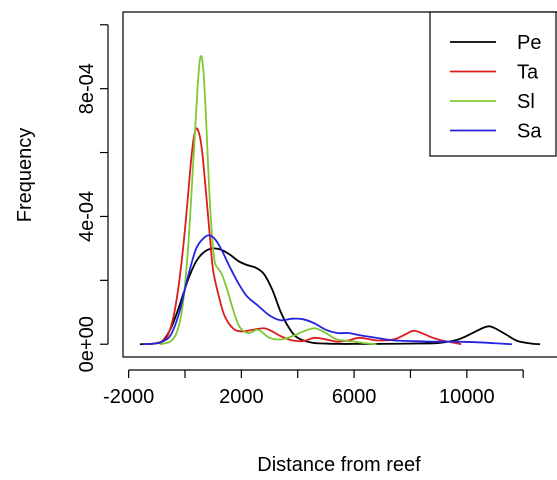  I want to click on y-axis: 0e+00 4e-04 8e-04, so click(92, 198).